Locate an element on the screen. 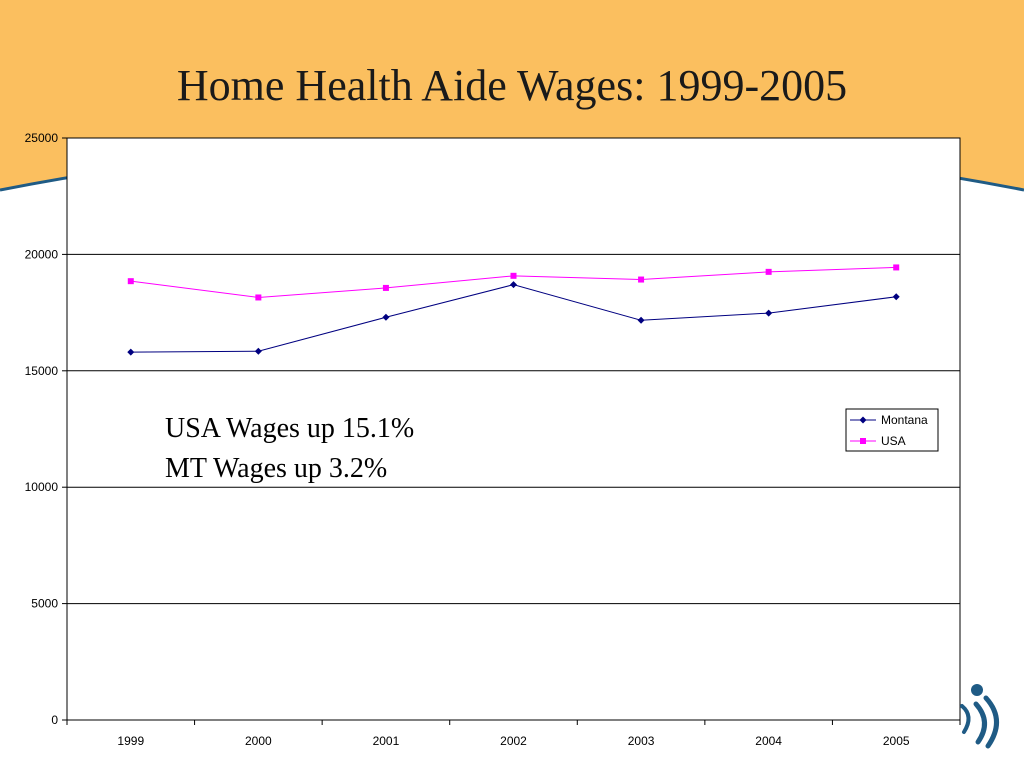 Image resolution: width=1024 pixels, height=768 pixels. x-tick-label-2004: 2004 is located at coordinates (768, 741).